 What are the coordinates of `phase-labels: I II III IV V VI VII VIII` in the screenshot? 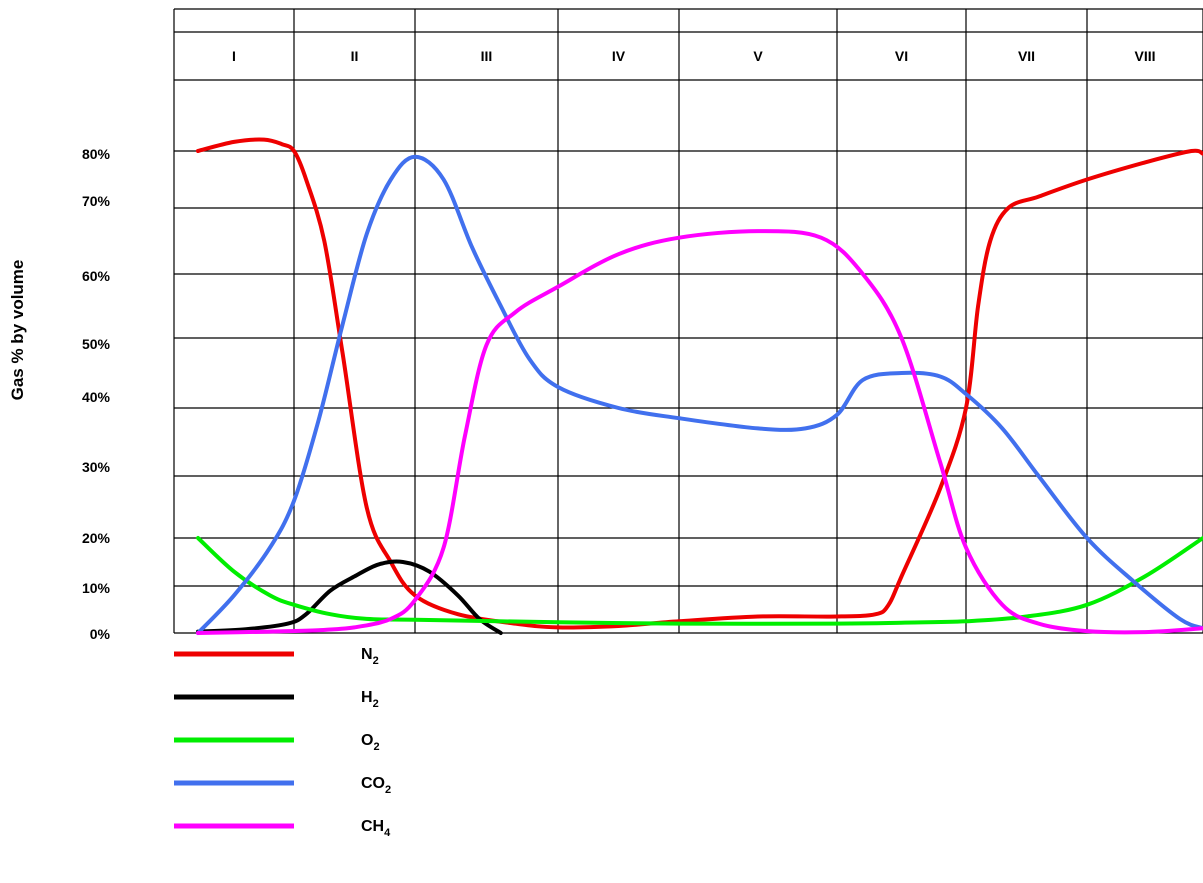 It's located at (693, 56).